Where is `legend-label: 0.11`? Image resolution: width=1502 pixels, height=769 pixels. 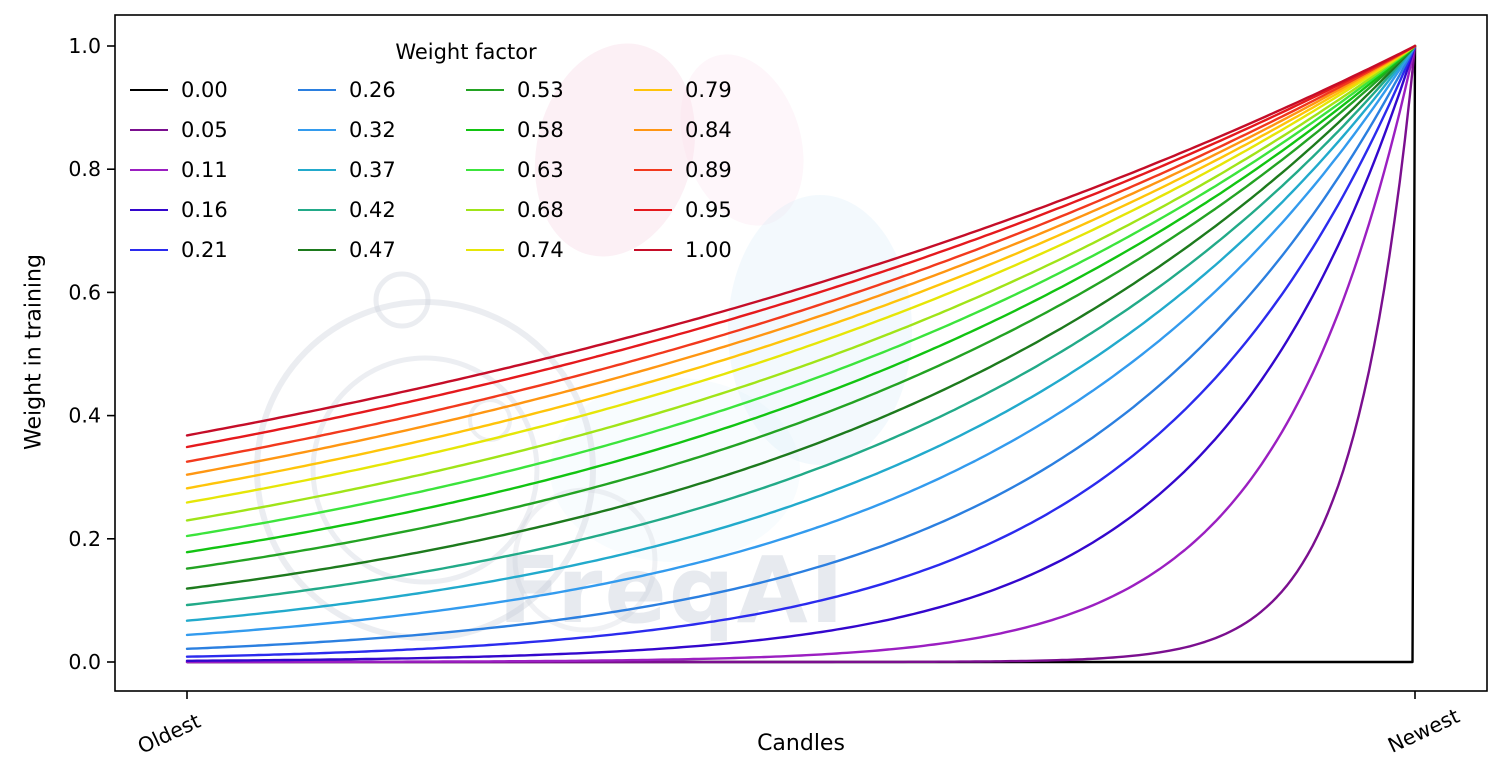
legend-label: 0.11 is located at coordinates (204, 169).